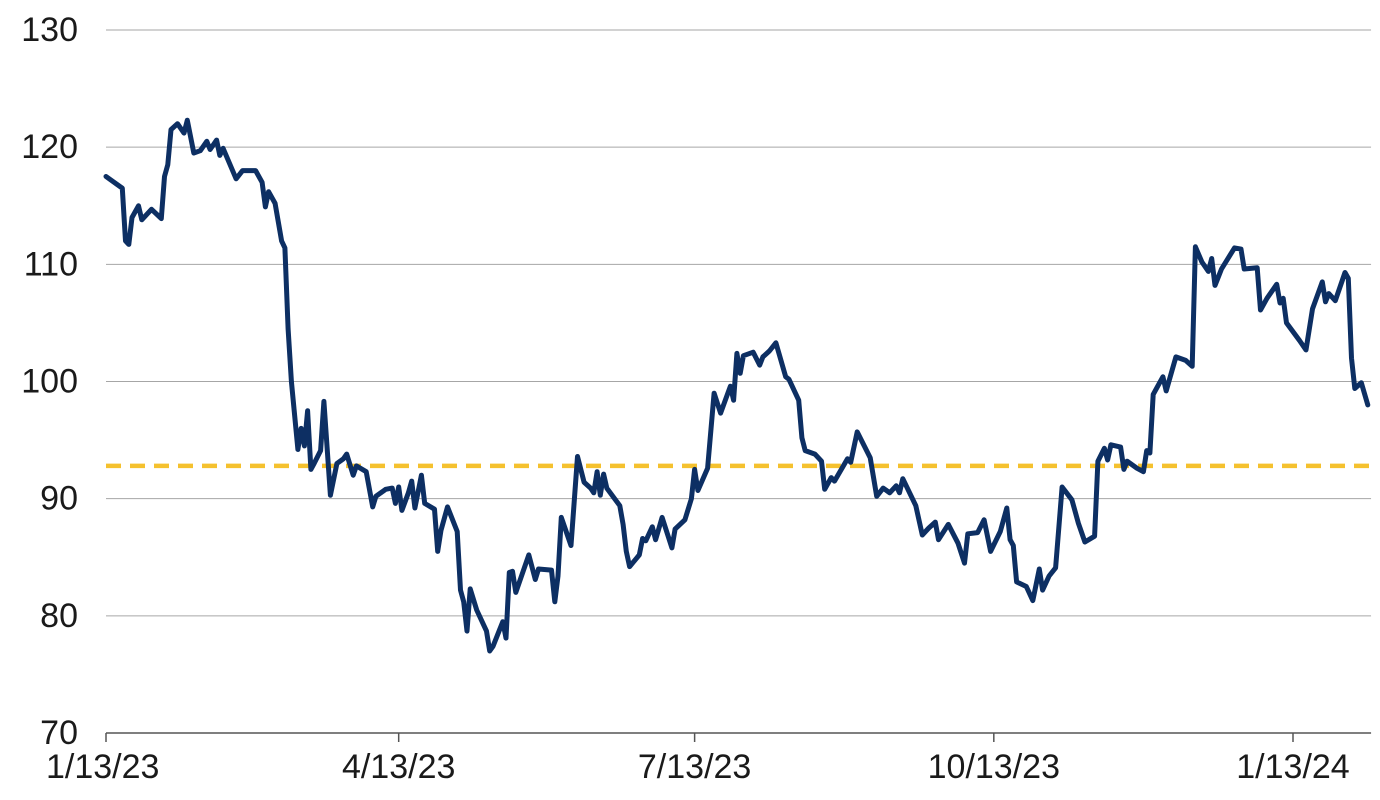 The image size is (1380, 800). What do you see at coordinates (49, 382) in the screenshot?
I see `y-tick-label: 100` at bounding box center [49, 382].